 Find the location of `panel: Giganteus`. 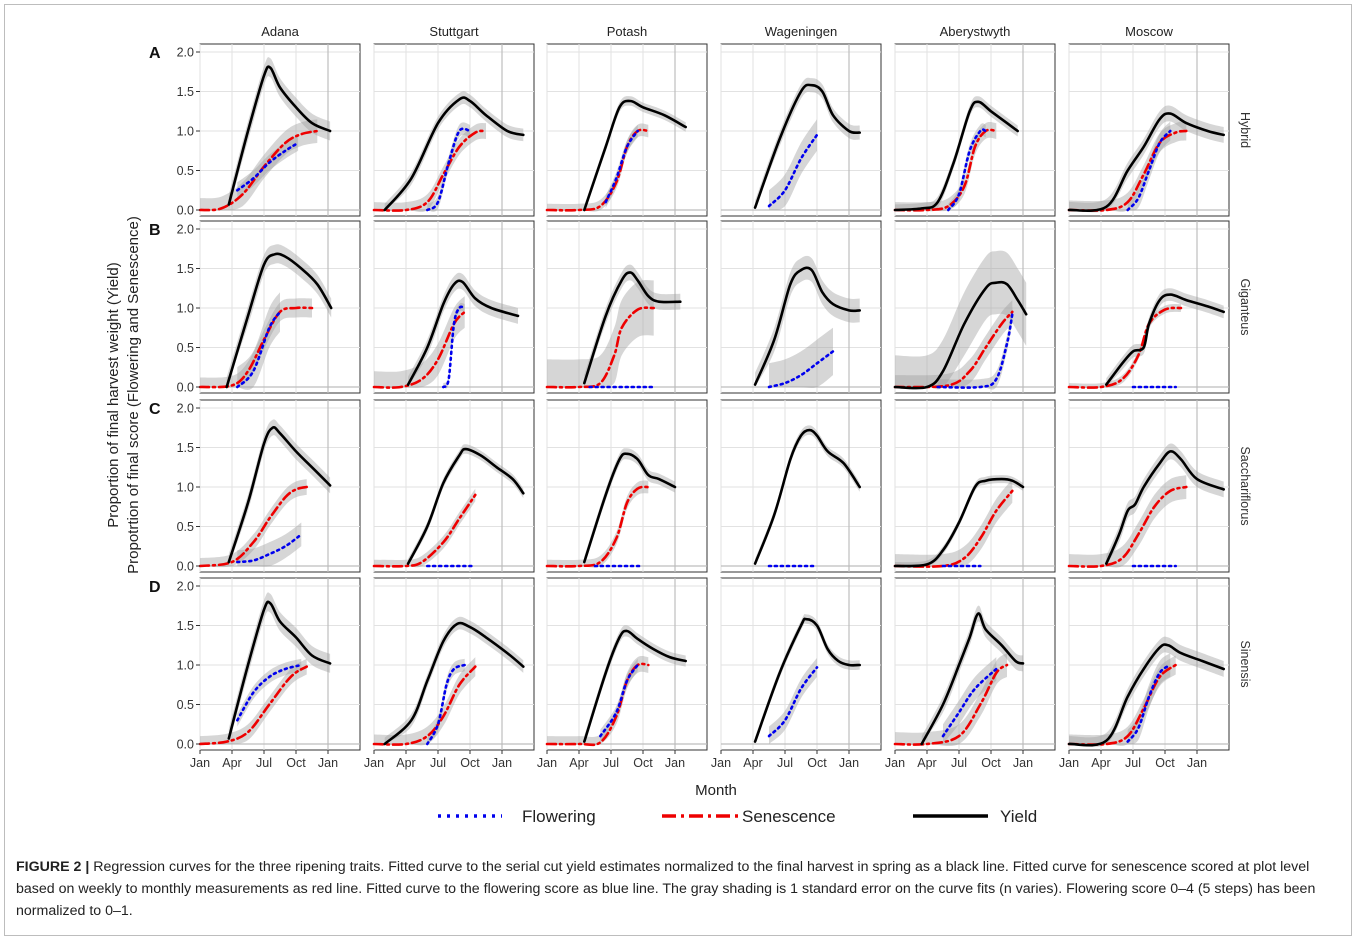

panel: Giganteus is located at coordinates (1159, 307).